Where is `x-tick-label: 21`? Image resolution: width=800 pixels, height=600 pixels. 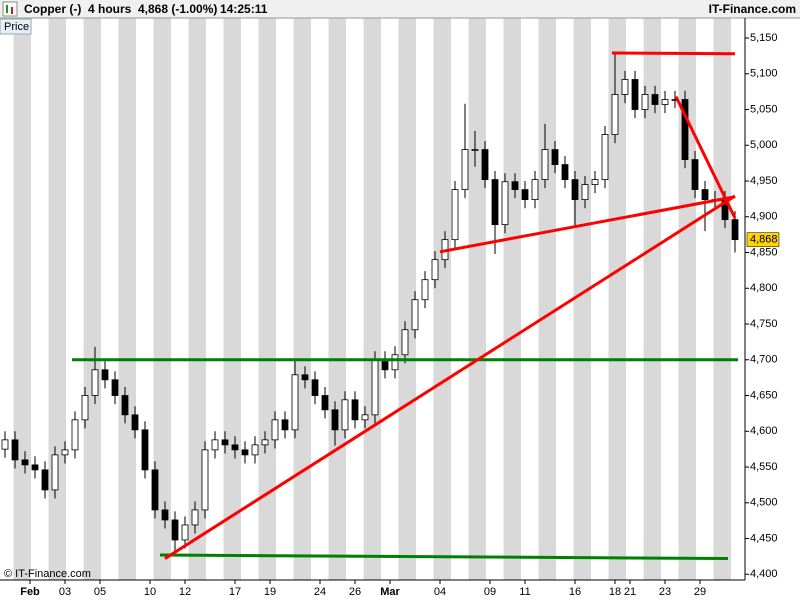 x-tick-label: 21 is located at coordinates (630, 592).